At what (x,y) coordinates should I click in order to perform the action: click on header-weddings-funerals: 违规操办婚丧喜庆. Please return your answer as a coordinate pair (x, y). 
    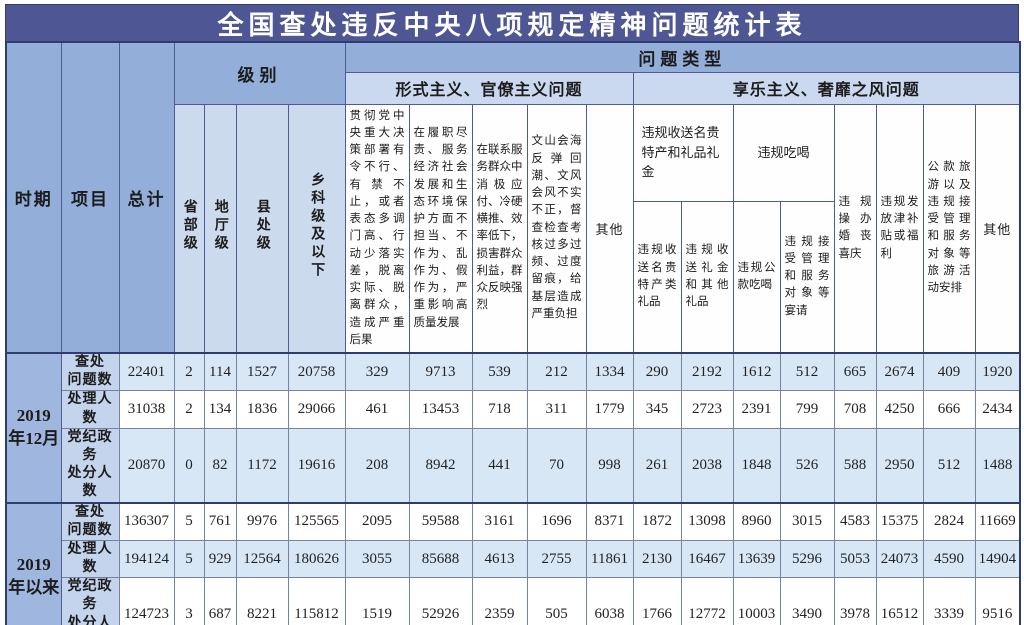
    Looking at the image, I should click on (855, 228).